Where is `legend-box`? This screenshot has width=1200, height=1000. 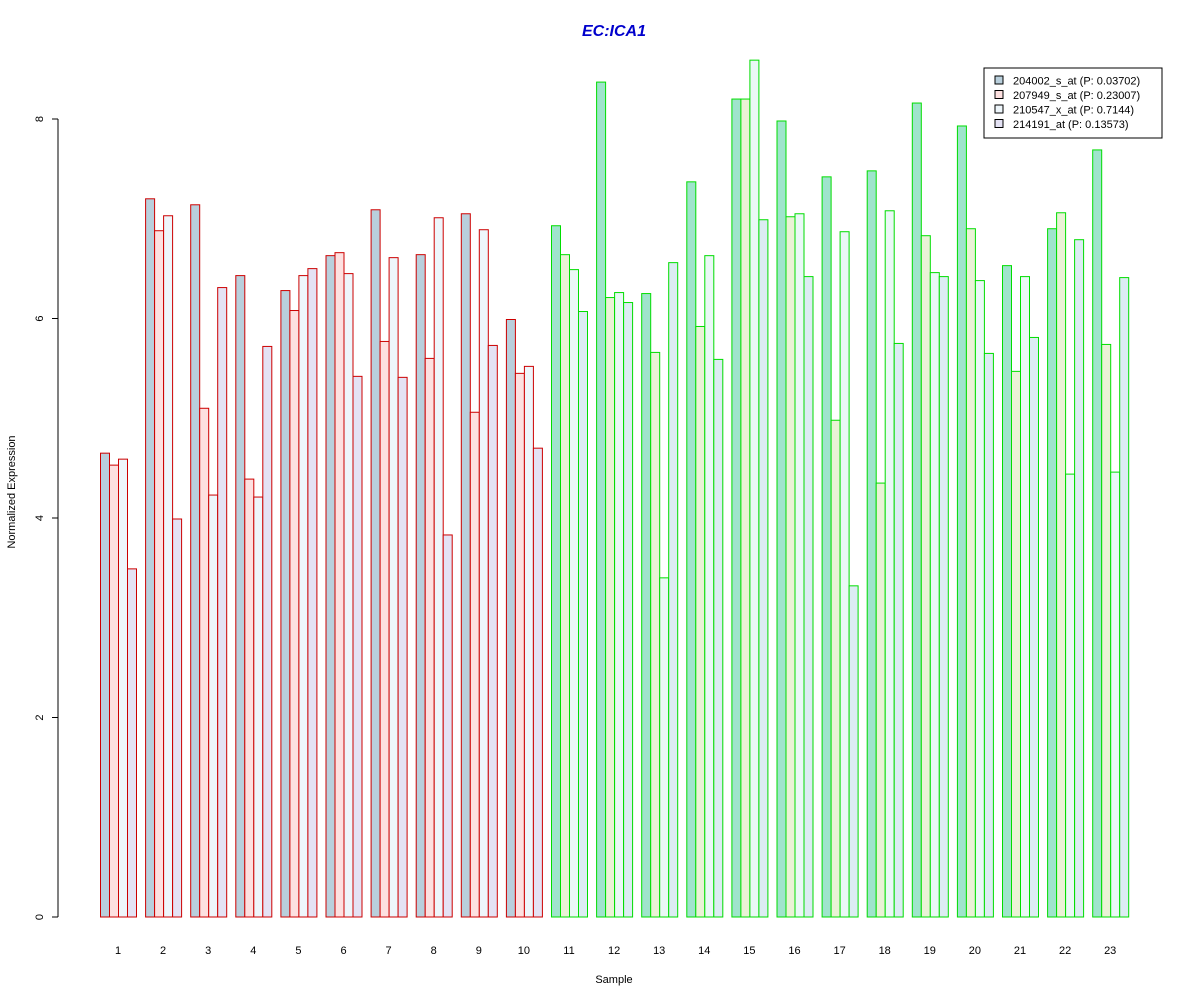
legend-box is located at coordinates (1073, 103).